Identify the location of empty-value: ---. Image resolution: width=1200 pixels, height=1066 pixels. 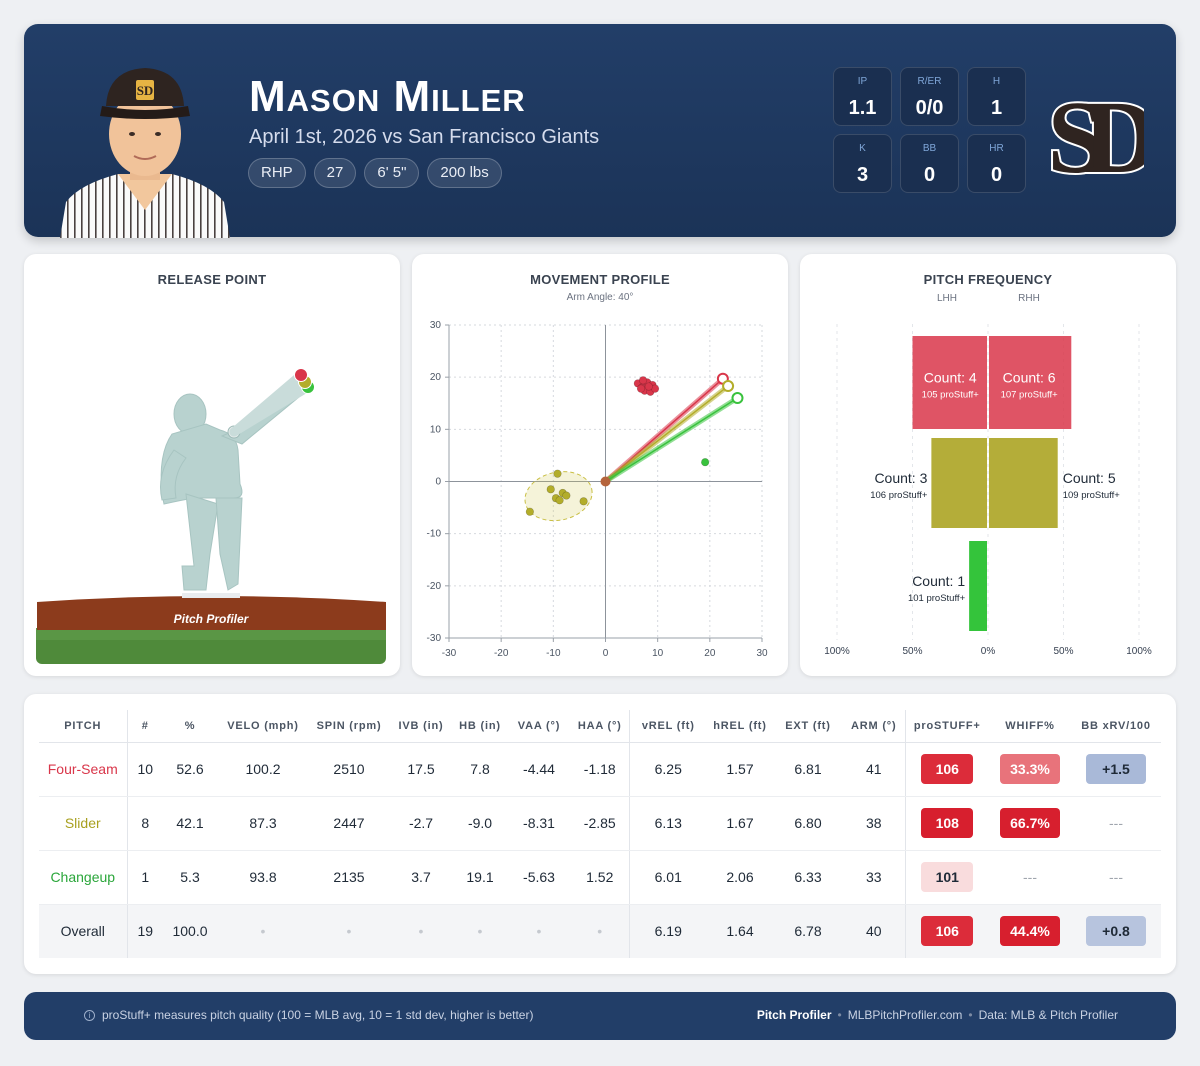
(1116, 877).